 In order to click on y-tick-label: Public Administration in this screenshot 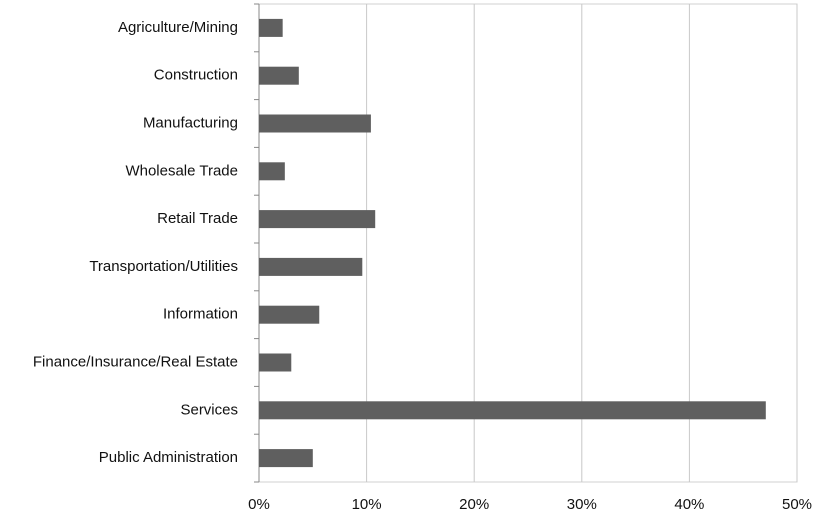, I will do `click(168, 457)`.